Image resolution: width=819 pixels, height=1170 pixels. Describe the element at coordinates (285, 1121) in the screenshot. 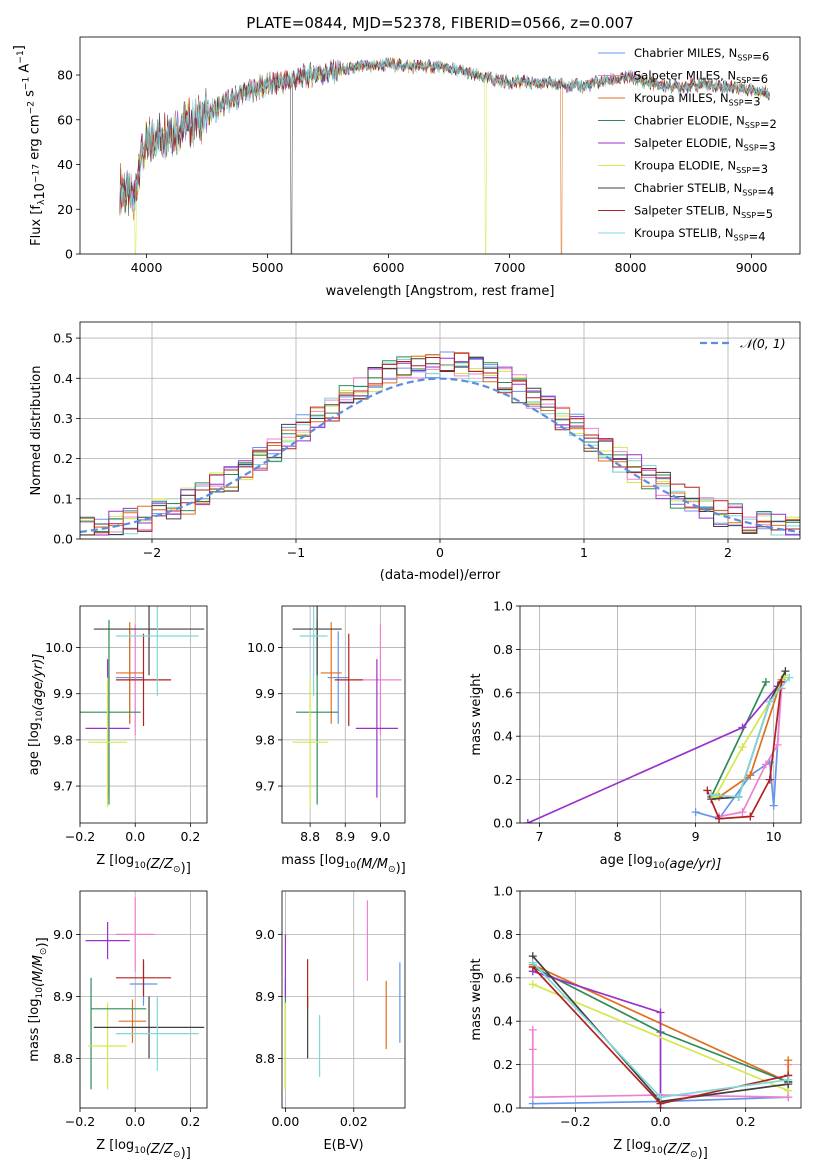

I see `x-tick-label: 0.00` at that location.